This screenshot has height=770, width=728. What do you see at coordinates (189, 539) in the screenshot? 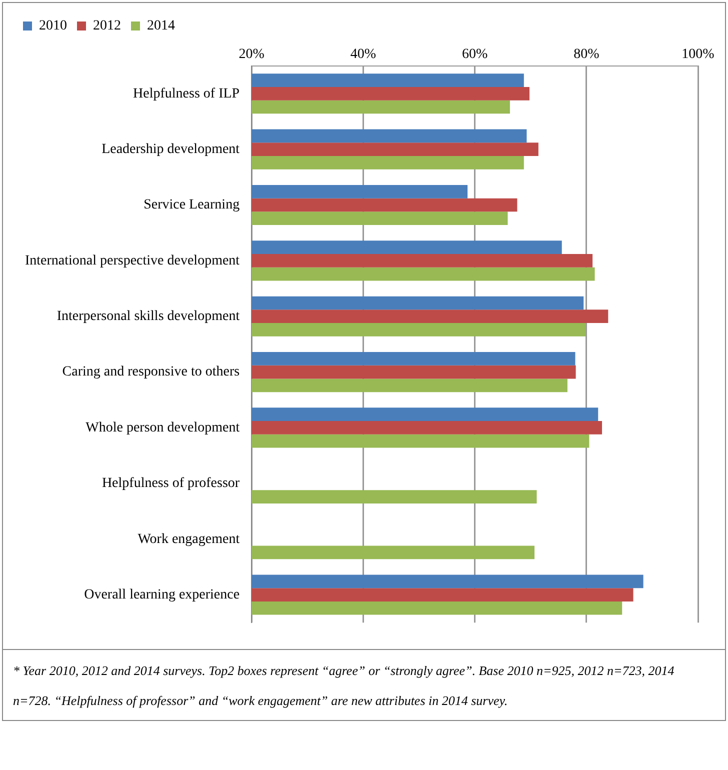
I see `y-tick-label: Work engagement` at bounding box center [189, 539].